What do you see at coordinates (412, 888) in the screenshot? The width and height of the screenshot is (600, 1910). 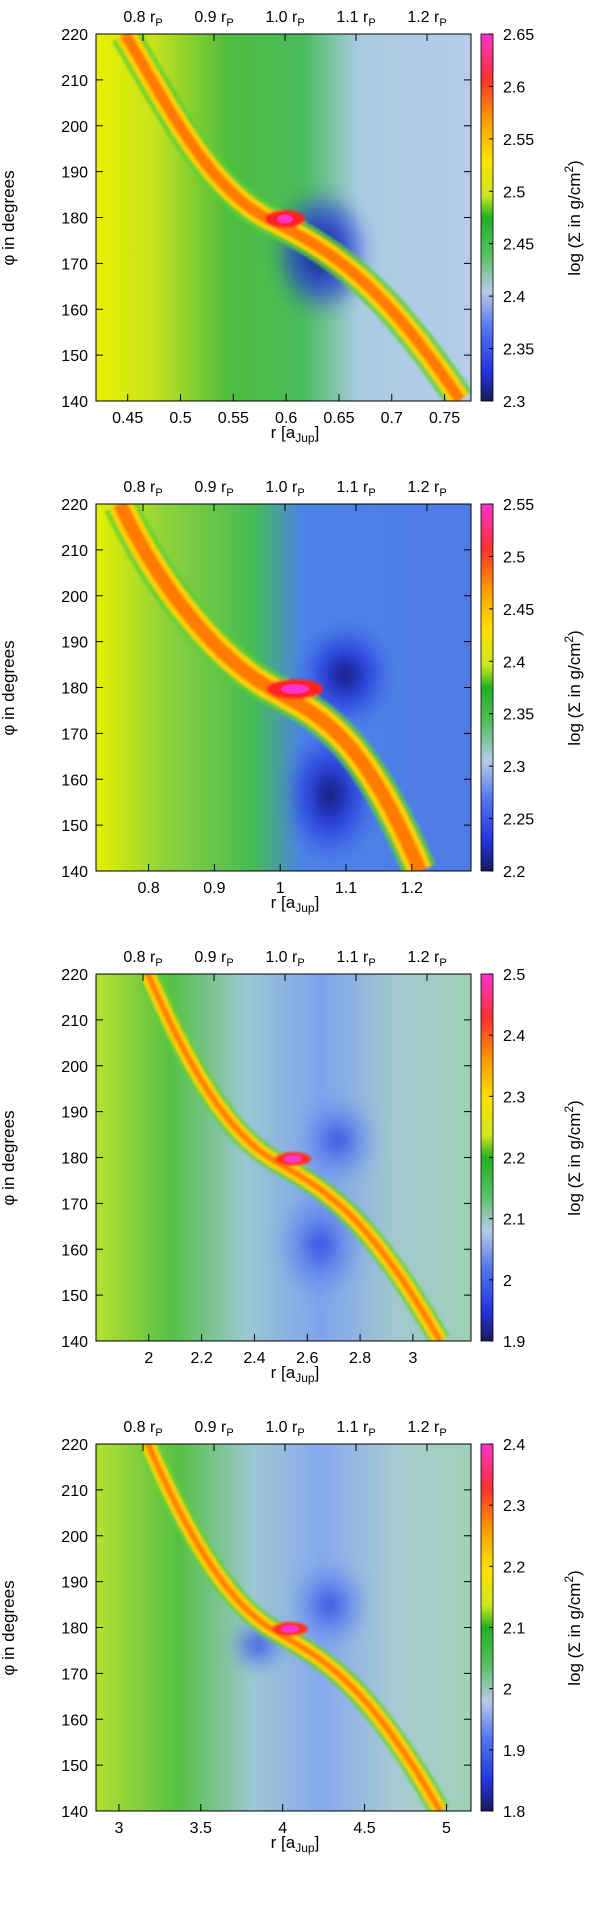 I see `x-tick-label: 1.2` at bounding box center [412, 888].